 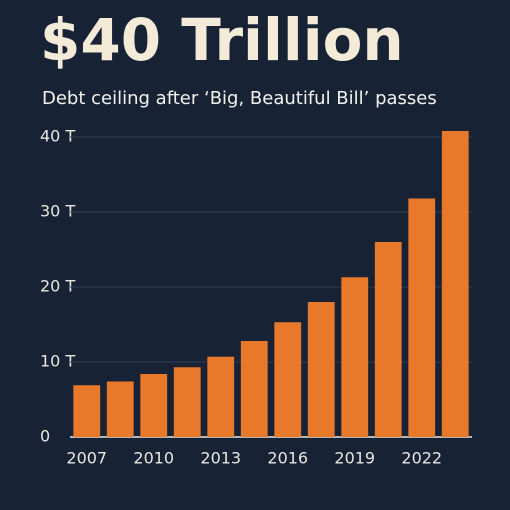 What do you see at coordinates (222, 40) in the screenshot?
I see `chart-title: $40 Trillion` at bounding box center [222, 40].